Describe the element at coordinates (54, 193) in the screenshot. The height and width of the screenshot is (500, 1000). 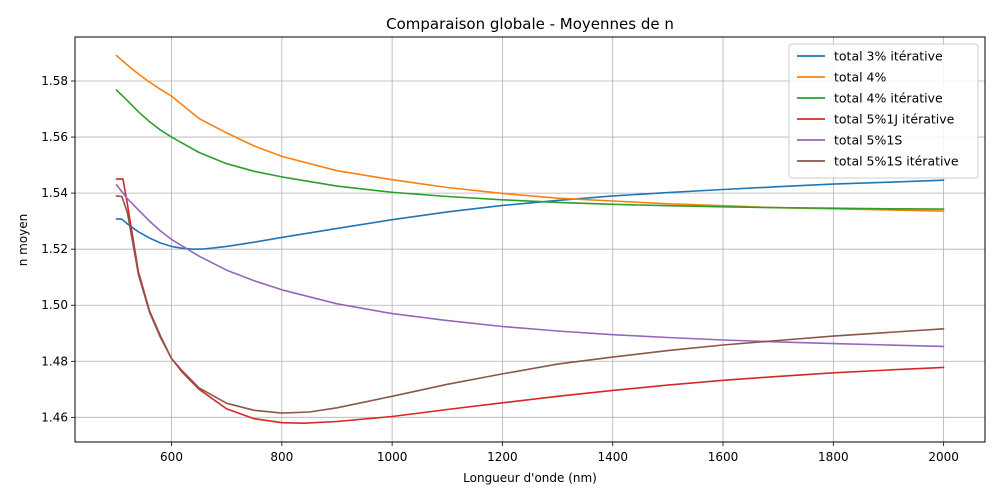
I see `y-tick-label: 1.54` at that location.